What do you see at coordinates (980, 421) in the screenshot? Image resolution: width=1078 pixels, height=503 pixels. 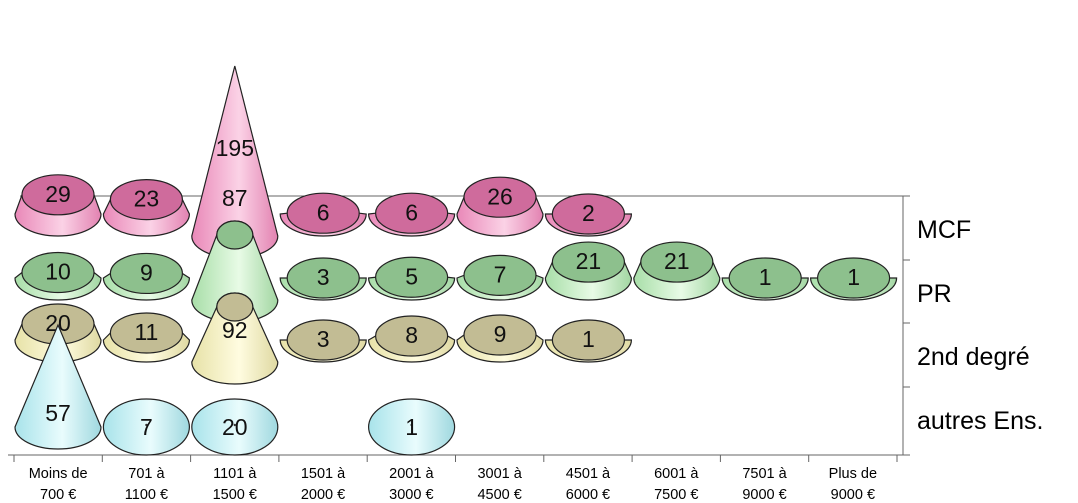 I see `series-label: autres Ens.` at bounding box center [980, 421].